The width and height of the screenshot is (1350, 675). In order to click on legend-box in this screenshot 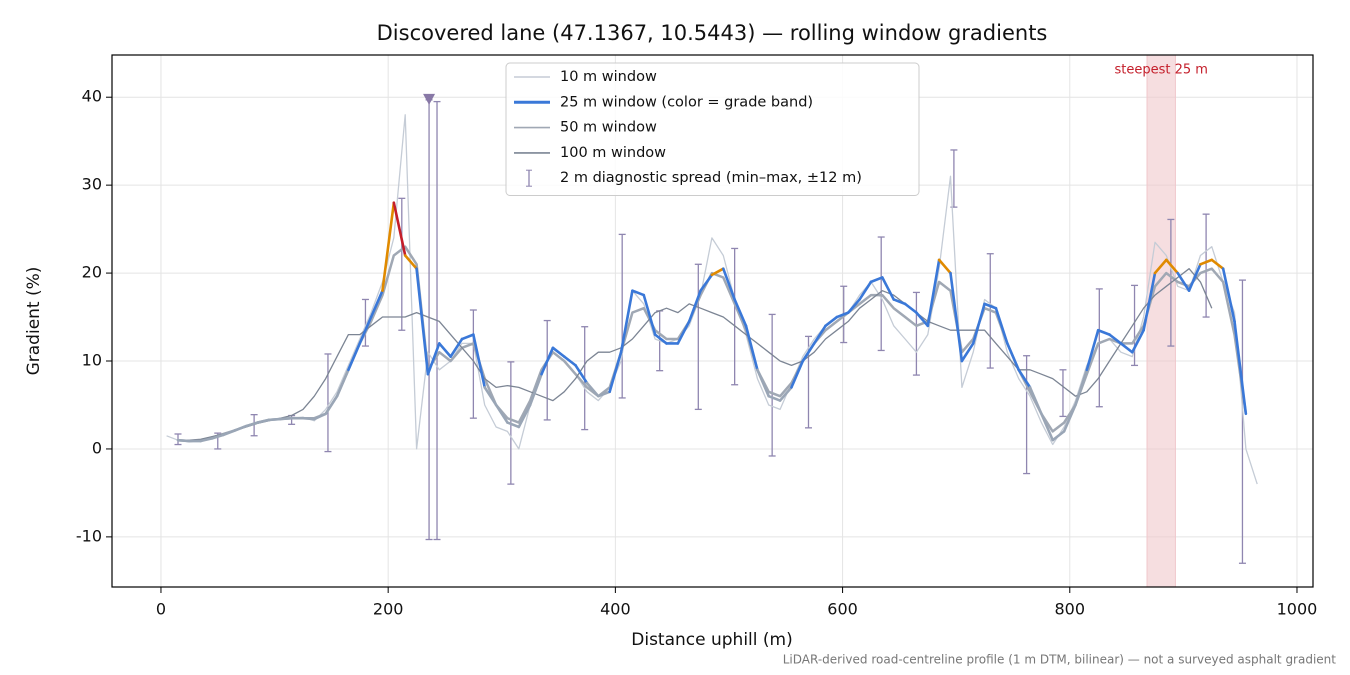, I will do `click(712, 129)`.